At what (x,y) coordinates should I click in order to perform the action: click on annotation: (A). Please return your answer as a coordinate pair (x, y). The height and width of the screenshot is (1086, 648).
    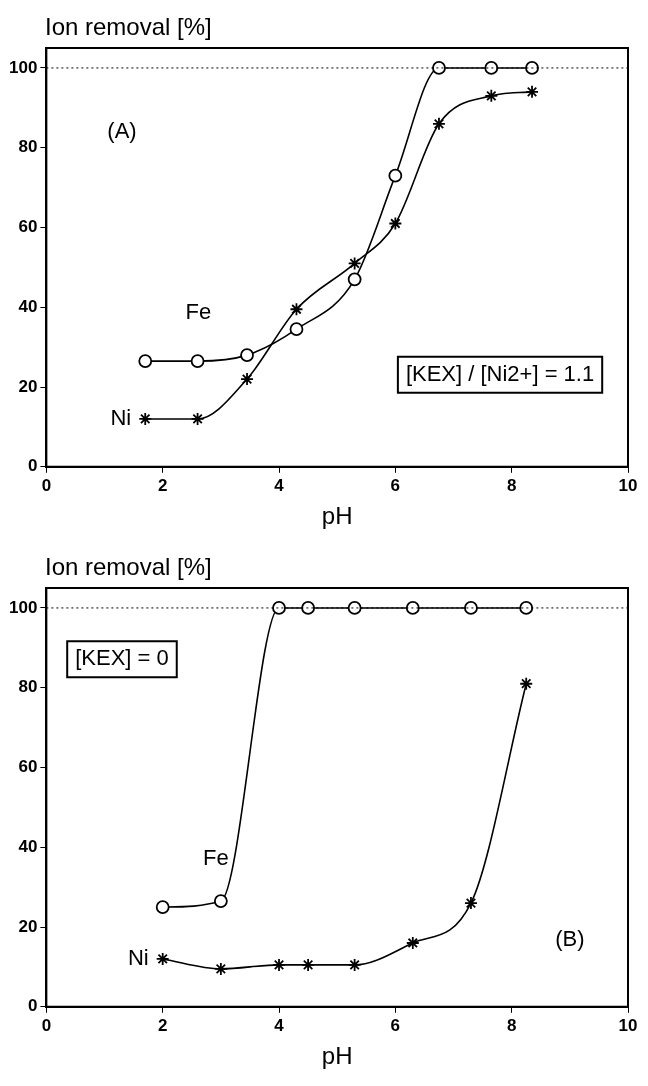
    Looking at the image, I should click on (122, 130).